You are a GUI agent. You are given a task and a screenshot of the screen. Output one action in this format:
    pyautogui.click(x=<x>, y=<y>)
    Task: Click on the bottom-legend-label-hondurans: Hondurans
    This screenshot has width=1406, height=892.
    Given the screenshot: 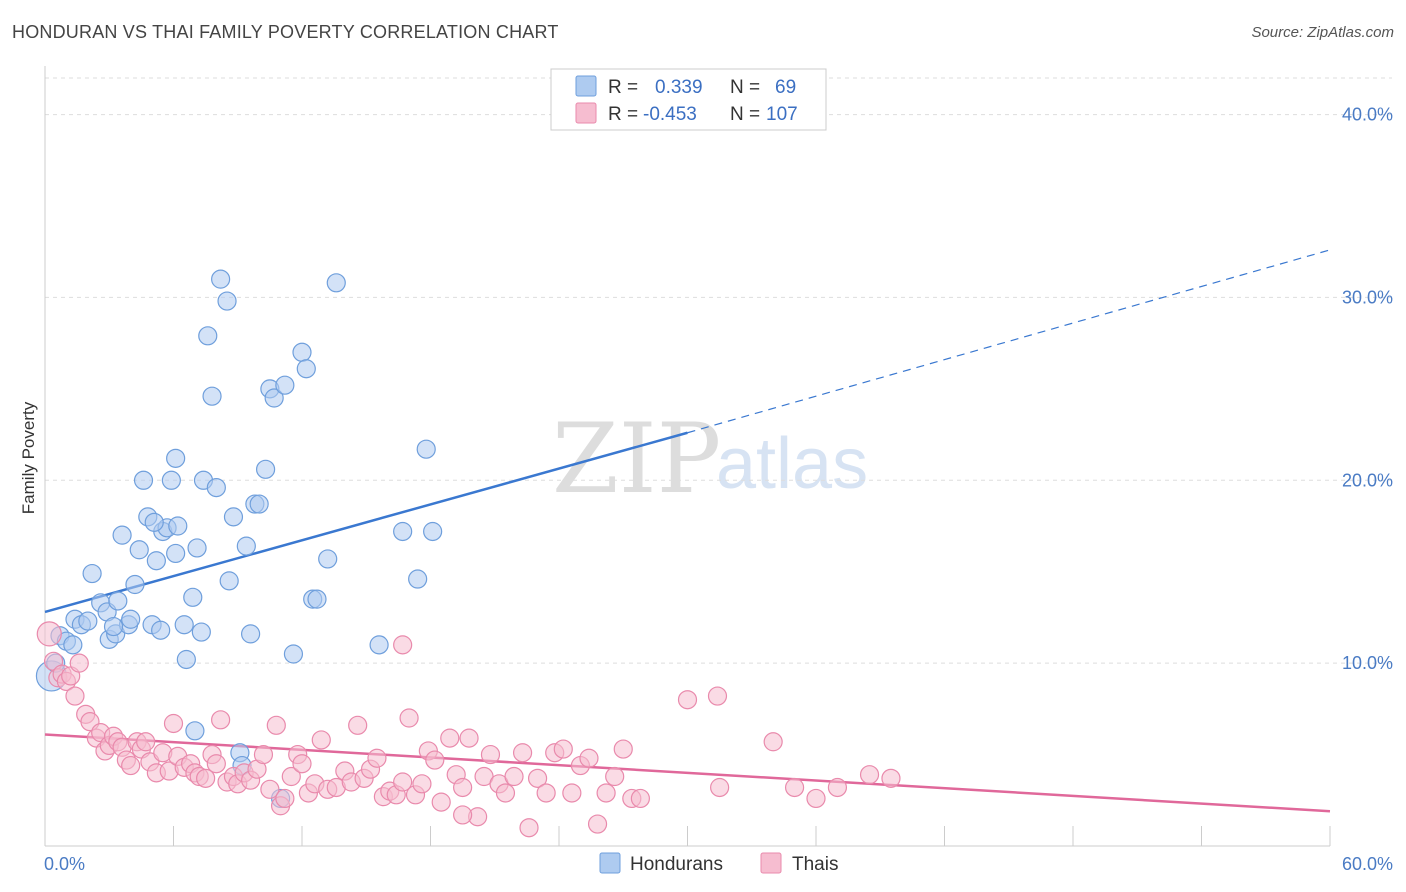 What is the action you would take?
    pyautogui.click(x=676, y=864)
    